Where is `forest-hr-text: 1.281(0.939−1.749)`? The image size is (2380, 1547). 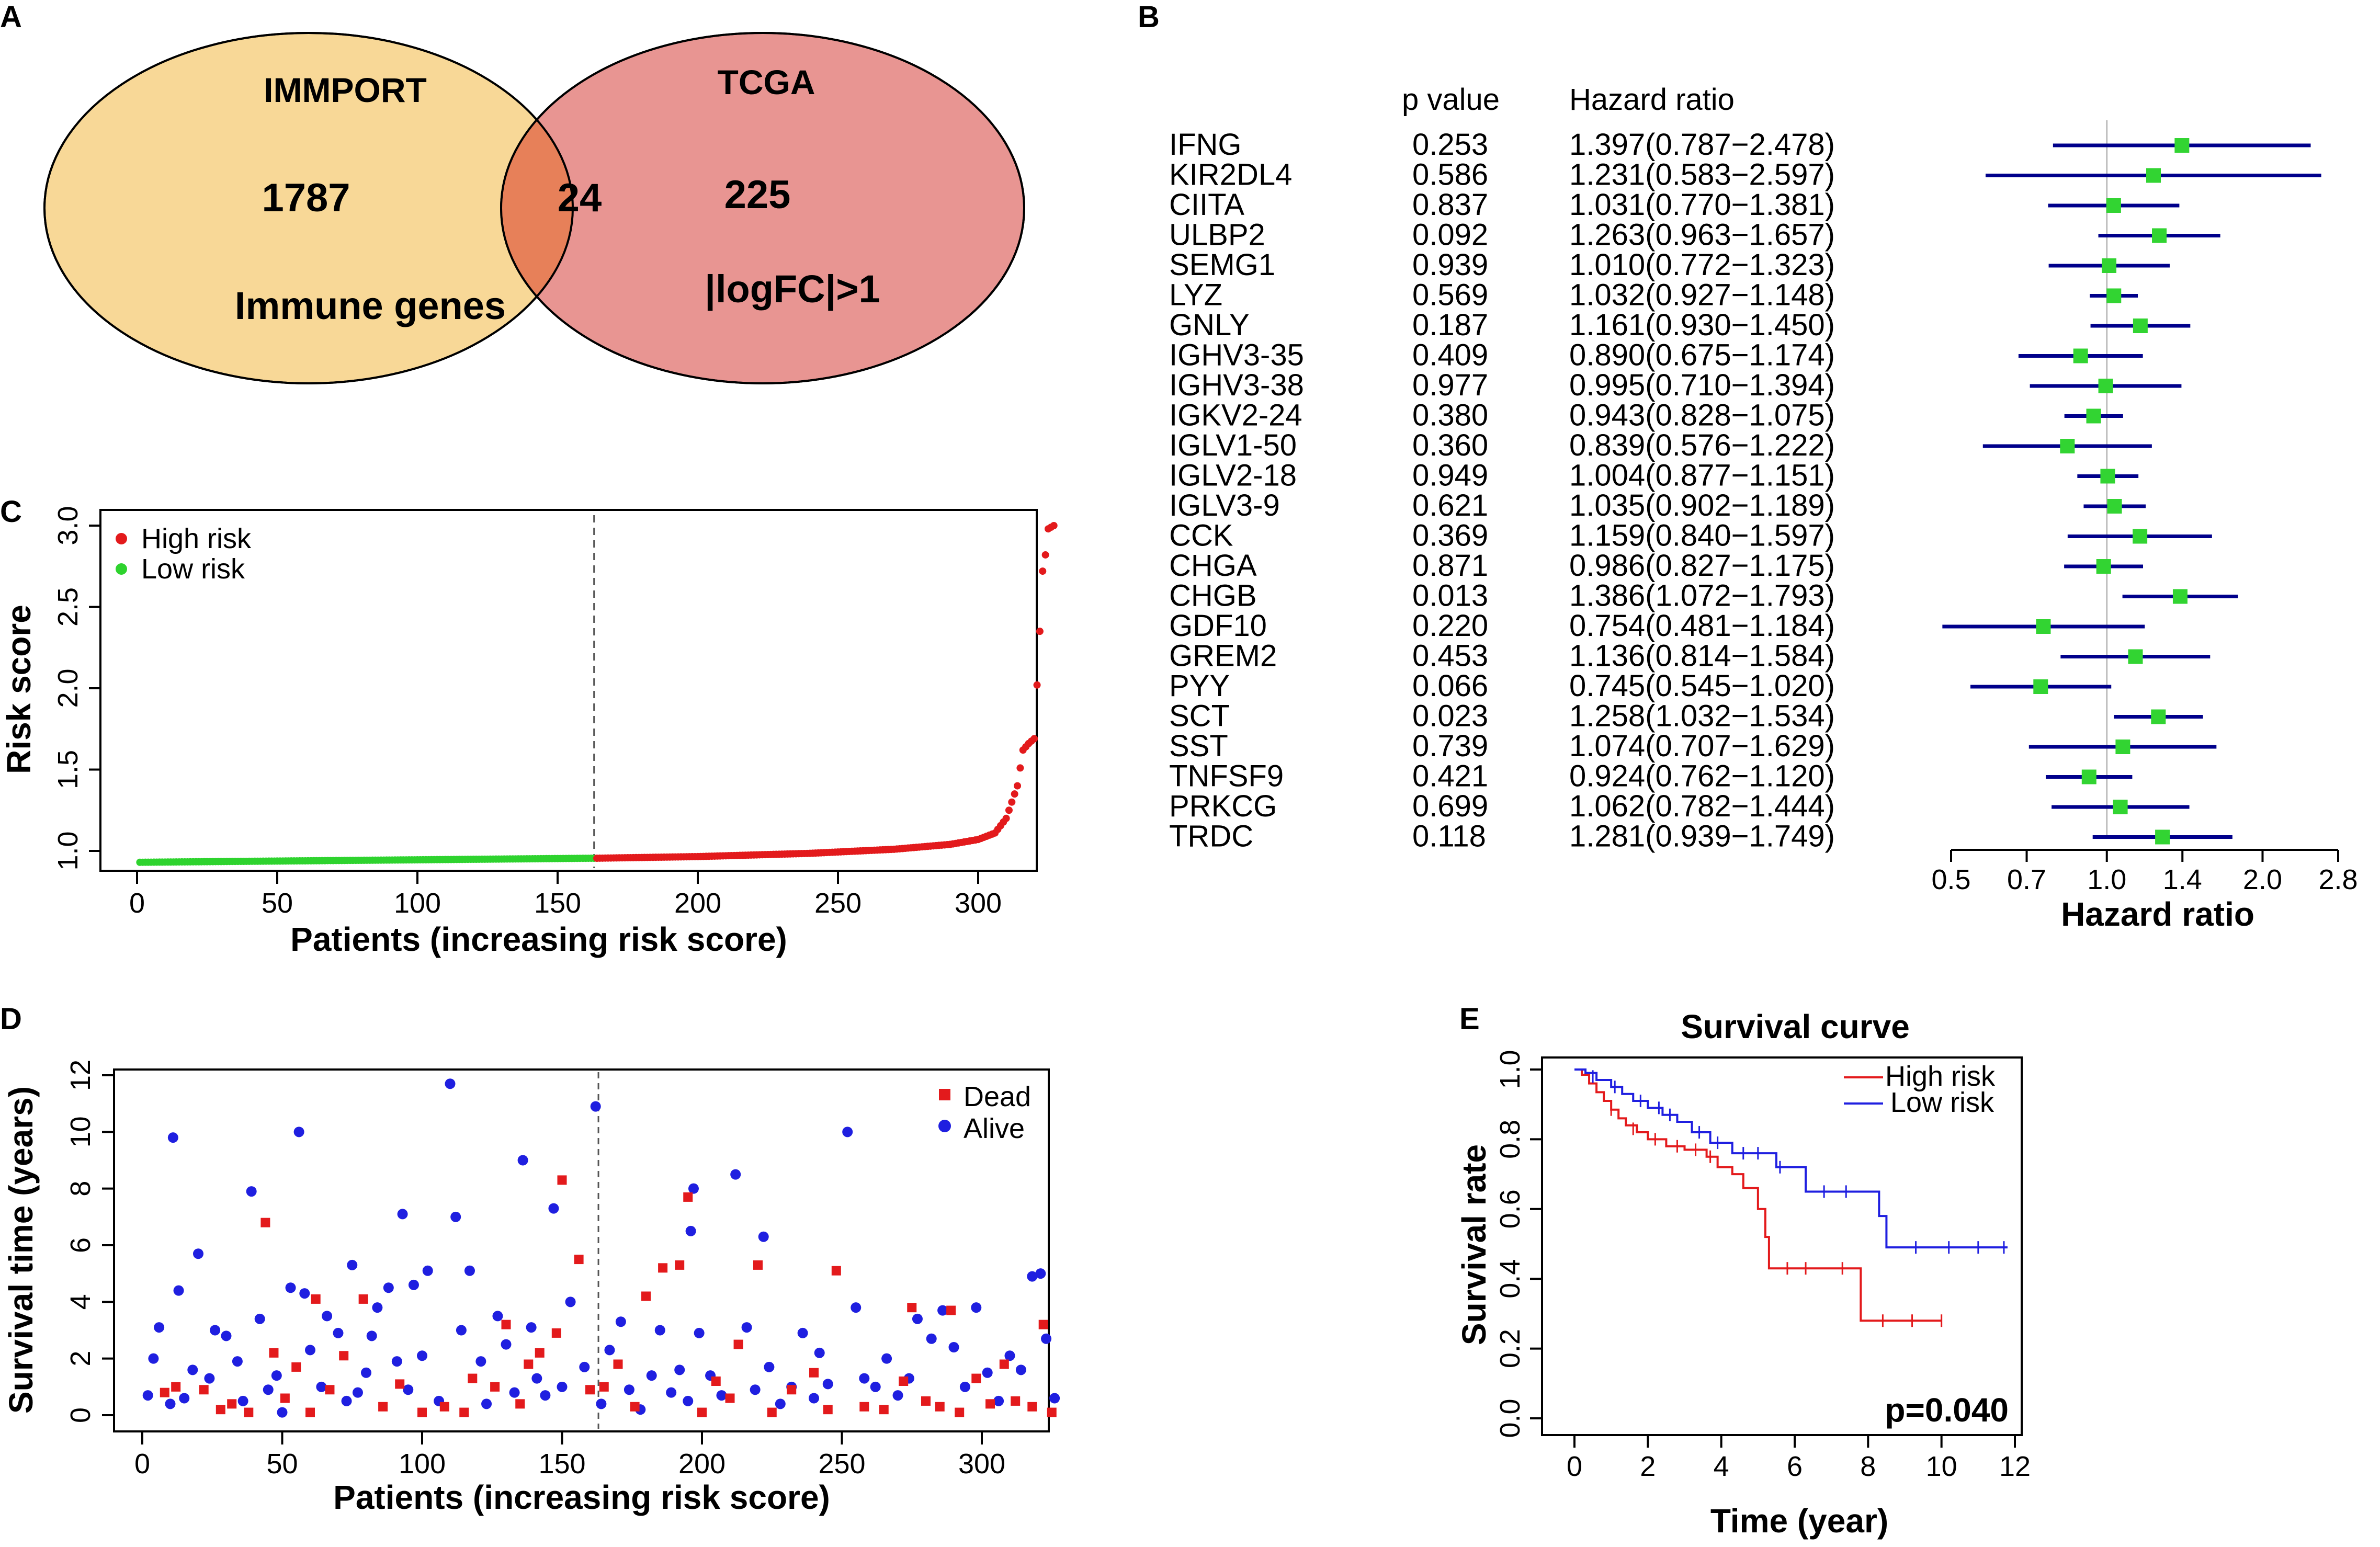
forest-hr-text: 1.281(0.939−1.749) is located at coordinates (1702, 837).